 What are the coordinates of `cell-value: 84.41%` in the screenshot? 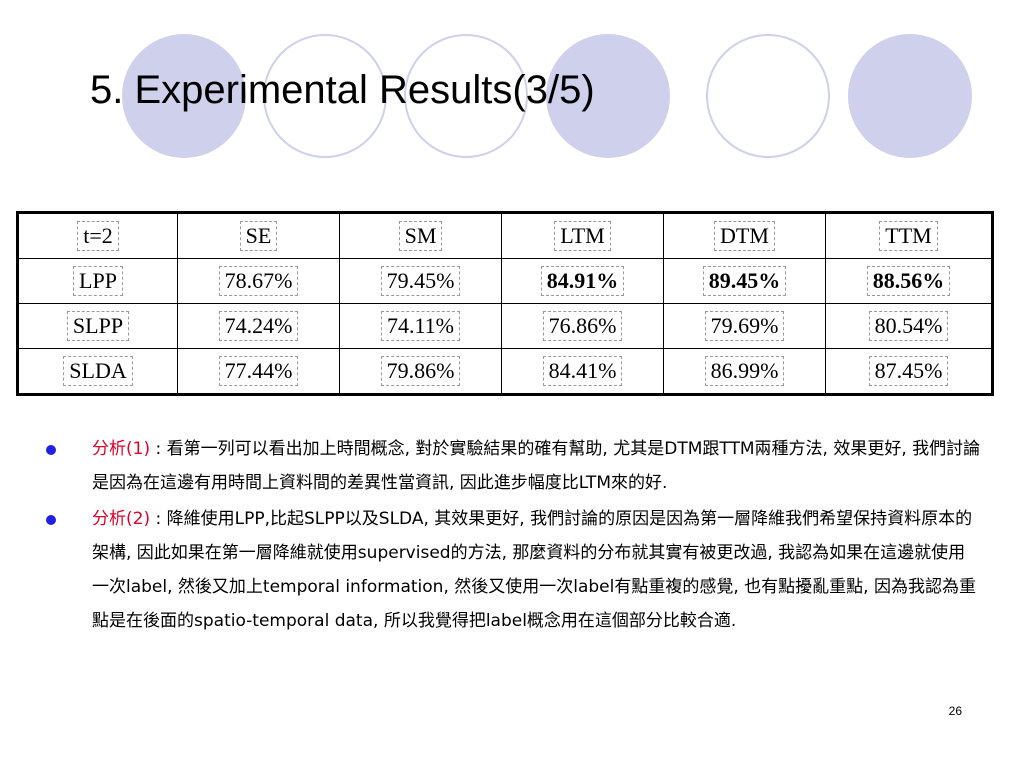 It's located at (582, 370).